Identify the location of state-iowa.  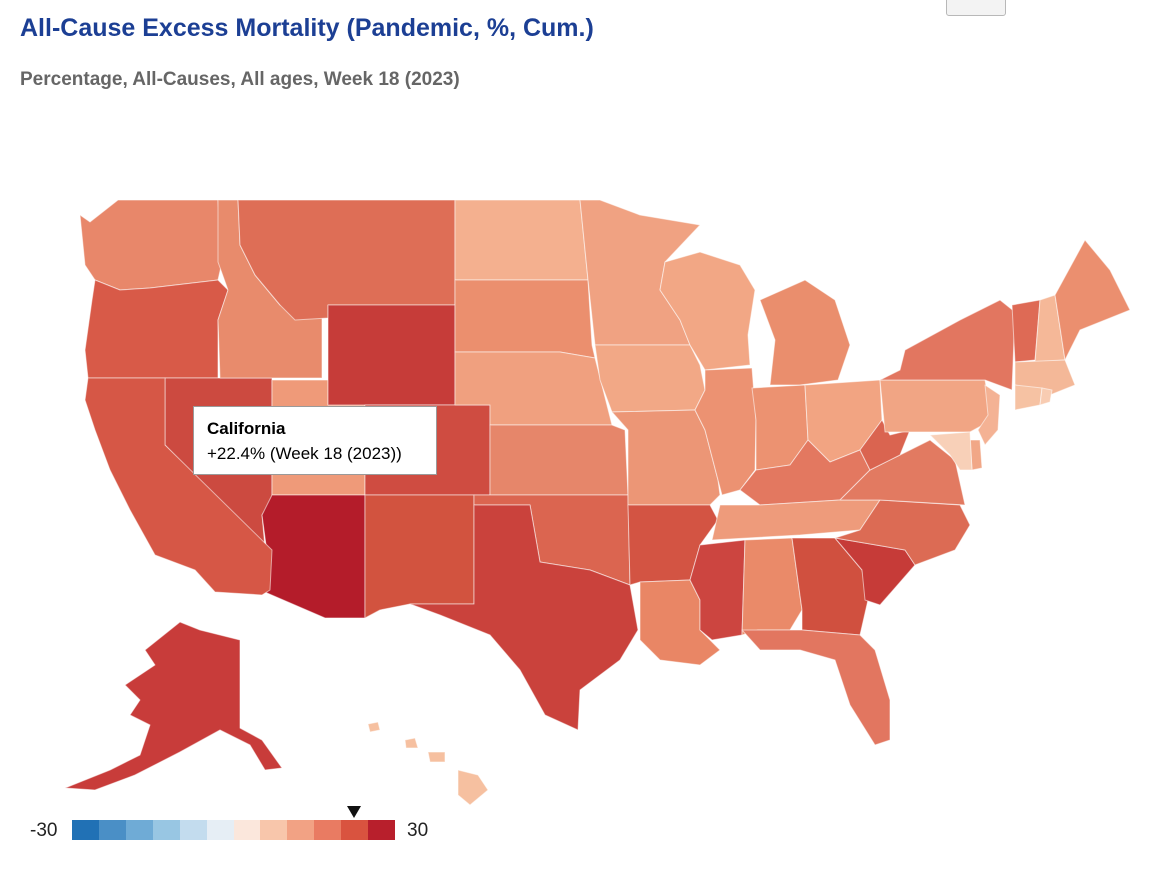
(650, 378).